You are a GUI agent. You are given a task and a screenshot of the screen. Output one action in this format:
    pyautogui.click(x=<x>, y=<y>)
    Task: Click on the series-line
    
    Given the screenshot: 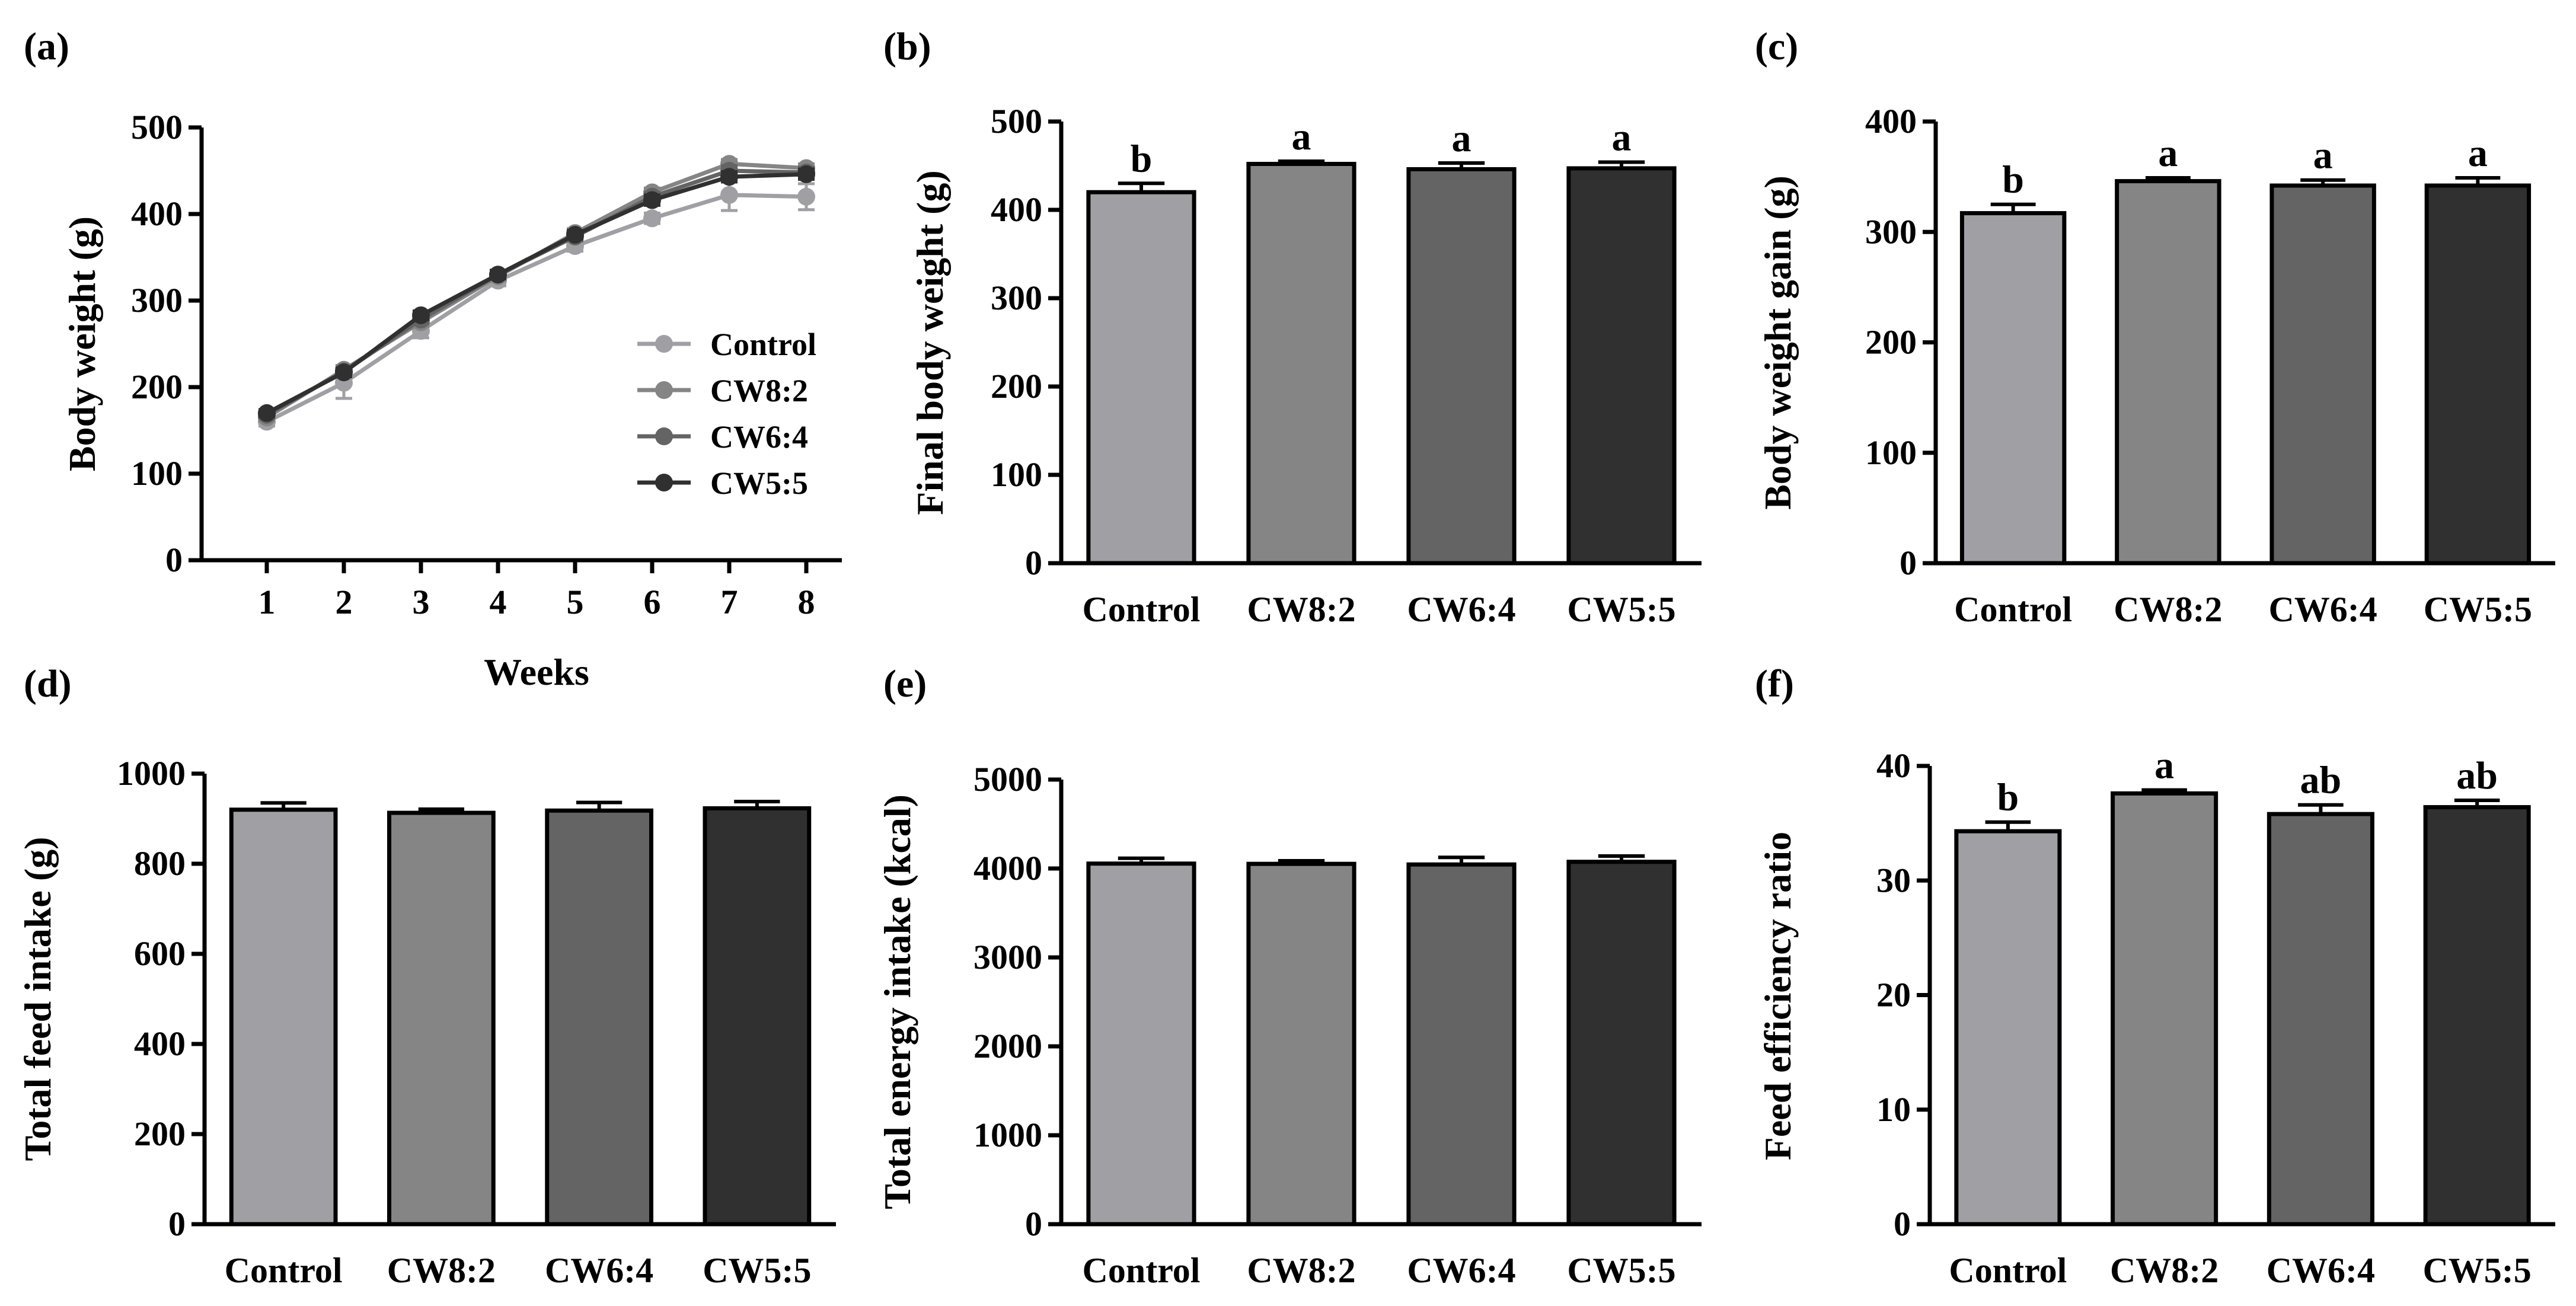 What is the action you would take?
    pyautogui.click(x=536, y=293)
    